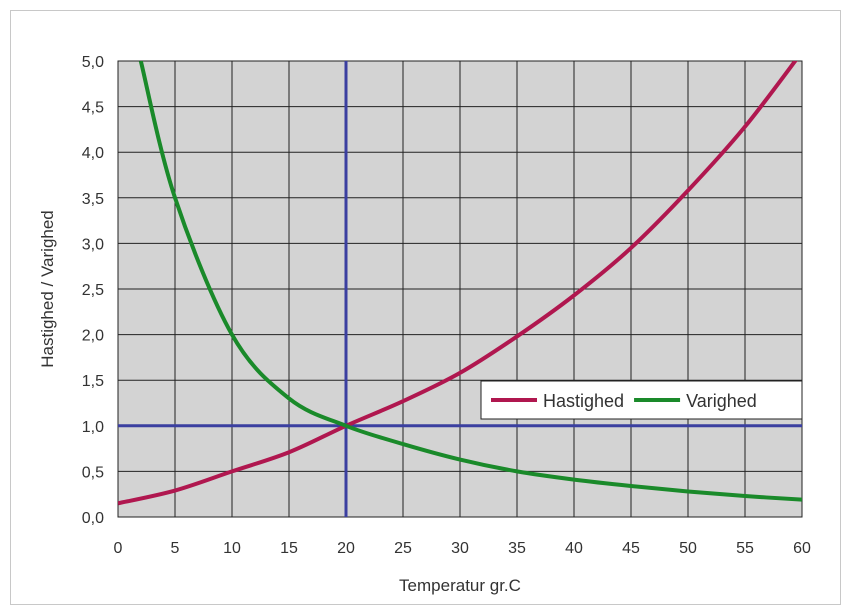 The width and height of the screenshot is (852, 613). Describe the element at coordinates (745, 548) in the screenshot. I see `x-tick-label: 55` at that location.